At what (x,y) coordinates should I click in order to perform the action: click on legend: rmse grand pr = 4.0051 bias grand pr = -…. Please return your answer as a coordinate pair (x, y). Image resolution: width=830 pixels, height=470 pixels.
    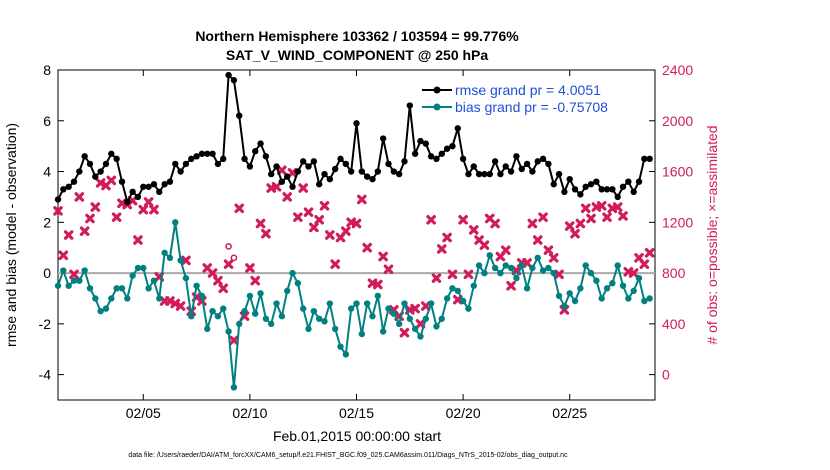
    Looking at the image, I should click on (515, 98).